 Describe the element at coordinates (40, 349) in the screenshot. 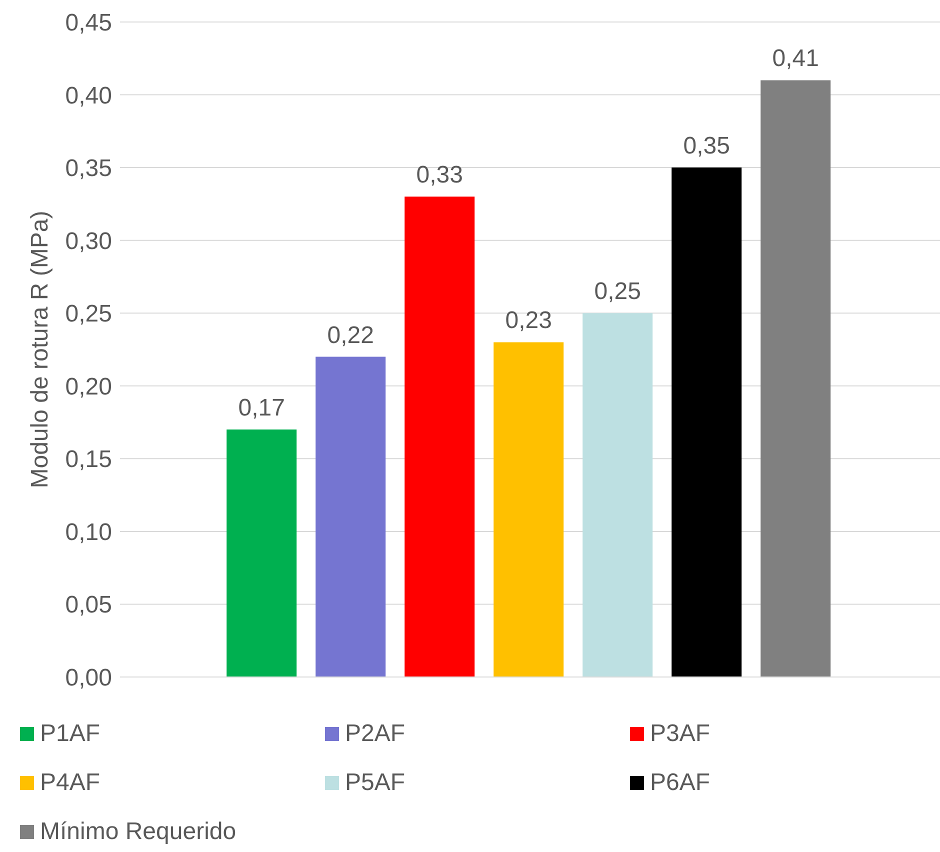

I see `y-axis-title: Modulo de rotura R (MPa)` at that location.